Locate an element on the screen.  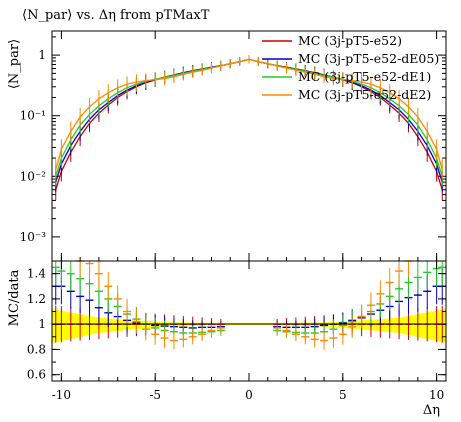
x-tick-label: -10 is located at coordinates (61, 395).